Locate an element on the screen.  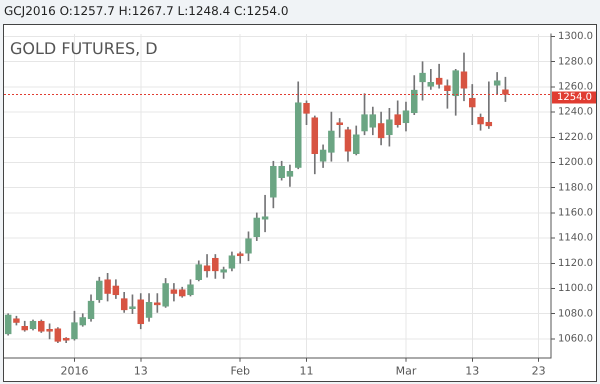
y-tick-label: 1240.0 is located at coordinates (576, 112).